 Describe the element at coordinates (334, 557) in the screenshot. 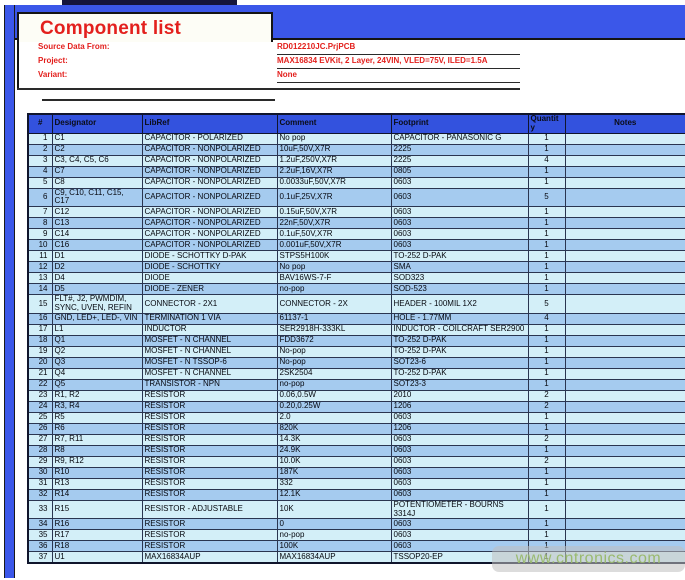

I see `cell-comment: MAX16834AUP` at that location.